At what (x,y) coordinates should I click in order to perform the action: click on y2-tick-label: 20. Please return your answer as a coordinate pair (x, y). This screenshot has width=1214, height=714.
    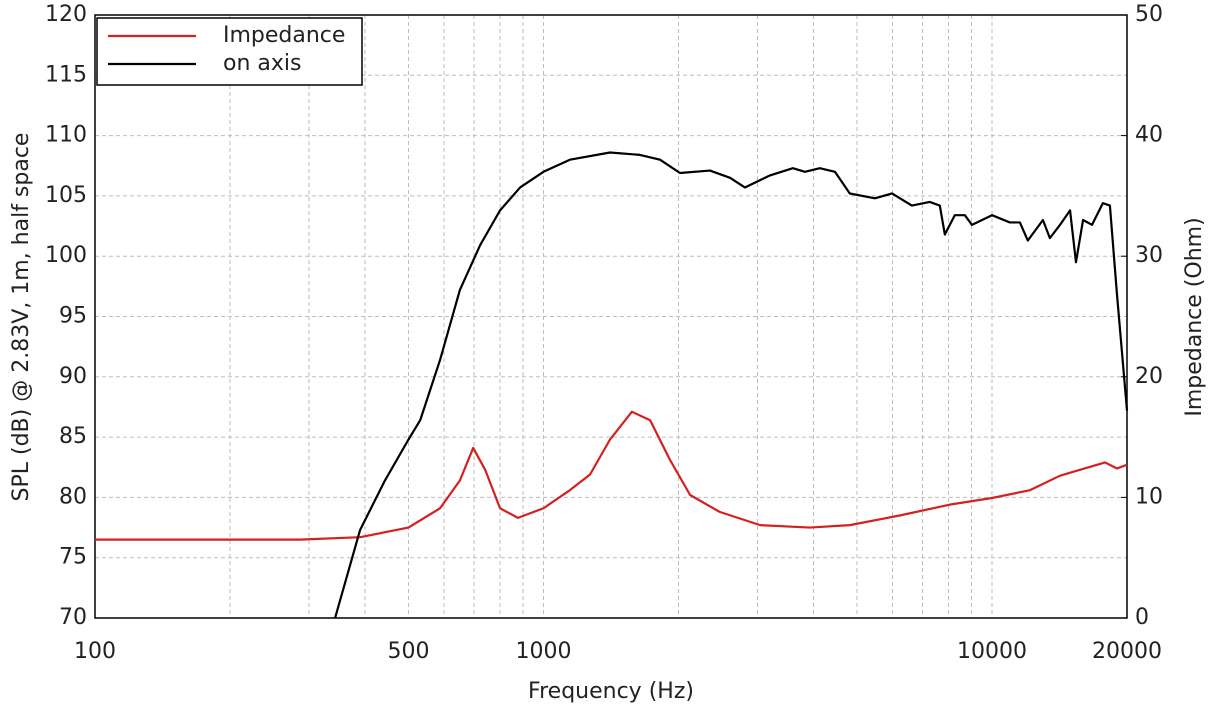
    Looking at the image, I should click on (1149, 376).